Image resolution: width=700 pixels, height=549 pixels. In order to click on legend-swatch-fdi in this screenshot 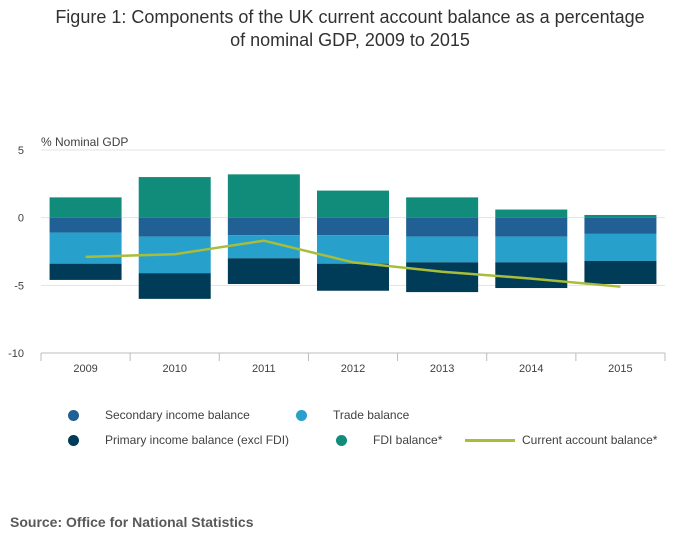, I will do `click(341, 440)`.